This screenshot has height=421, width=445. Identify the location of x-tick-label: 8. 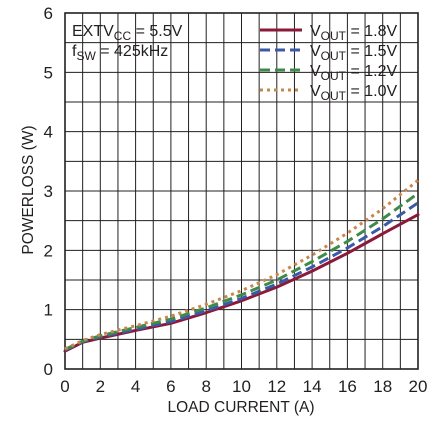
(205, 386).